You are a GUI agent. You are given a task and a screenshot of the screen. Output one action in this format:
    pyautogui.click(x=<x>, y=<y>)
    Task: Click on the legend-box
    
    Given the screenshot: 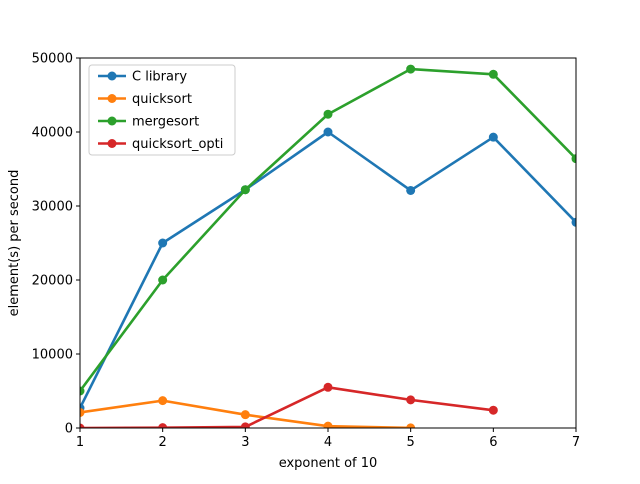 What is the action you would take?
    pyautogui.click(x=162, y=110)
    